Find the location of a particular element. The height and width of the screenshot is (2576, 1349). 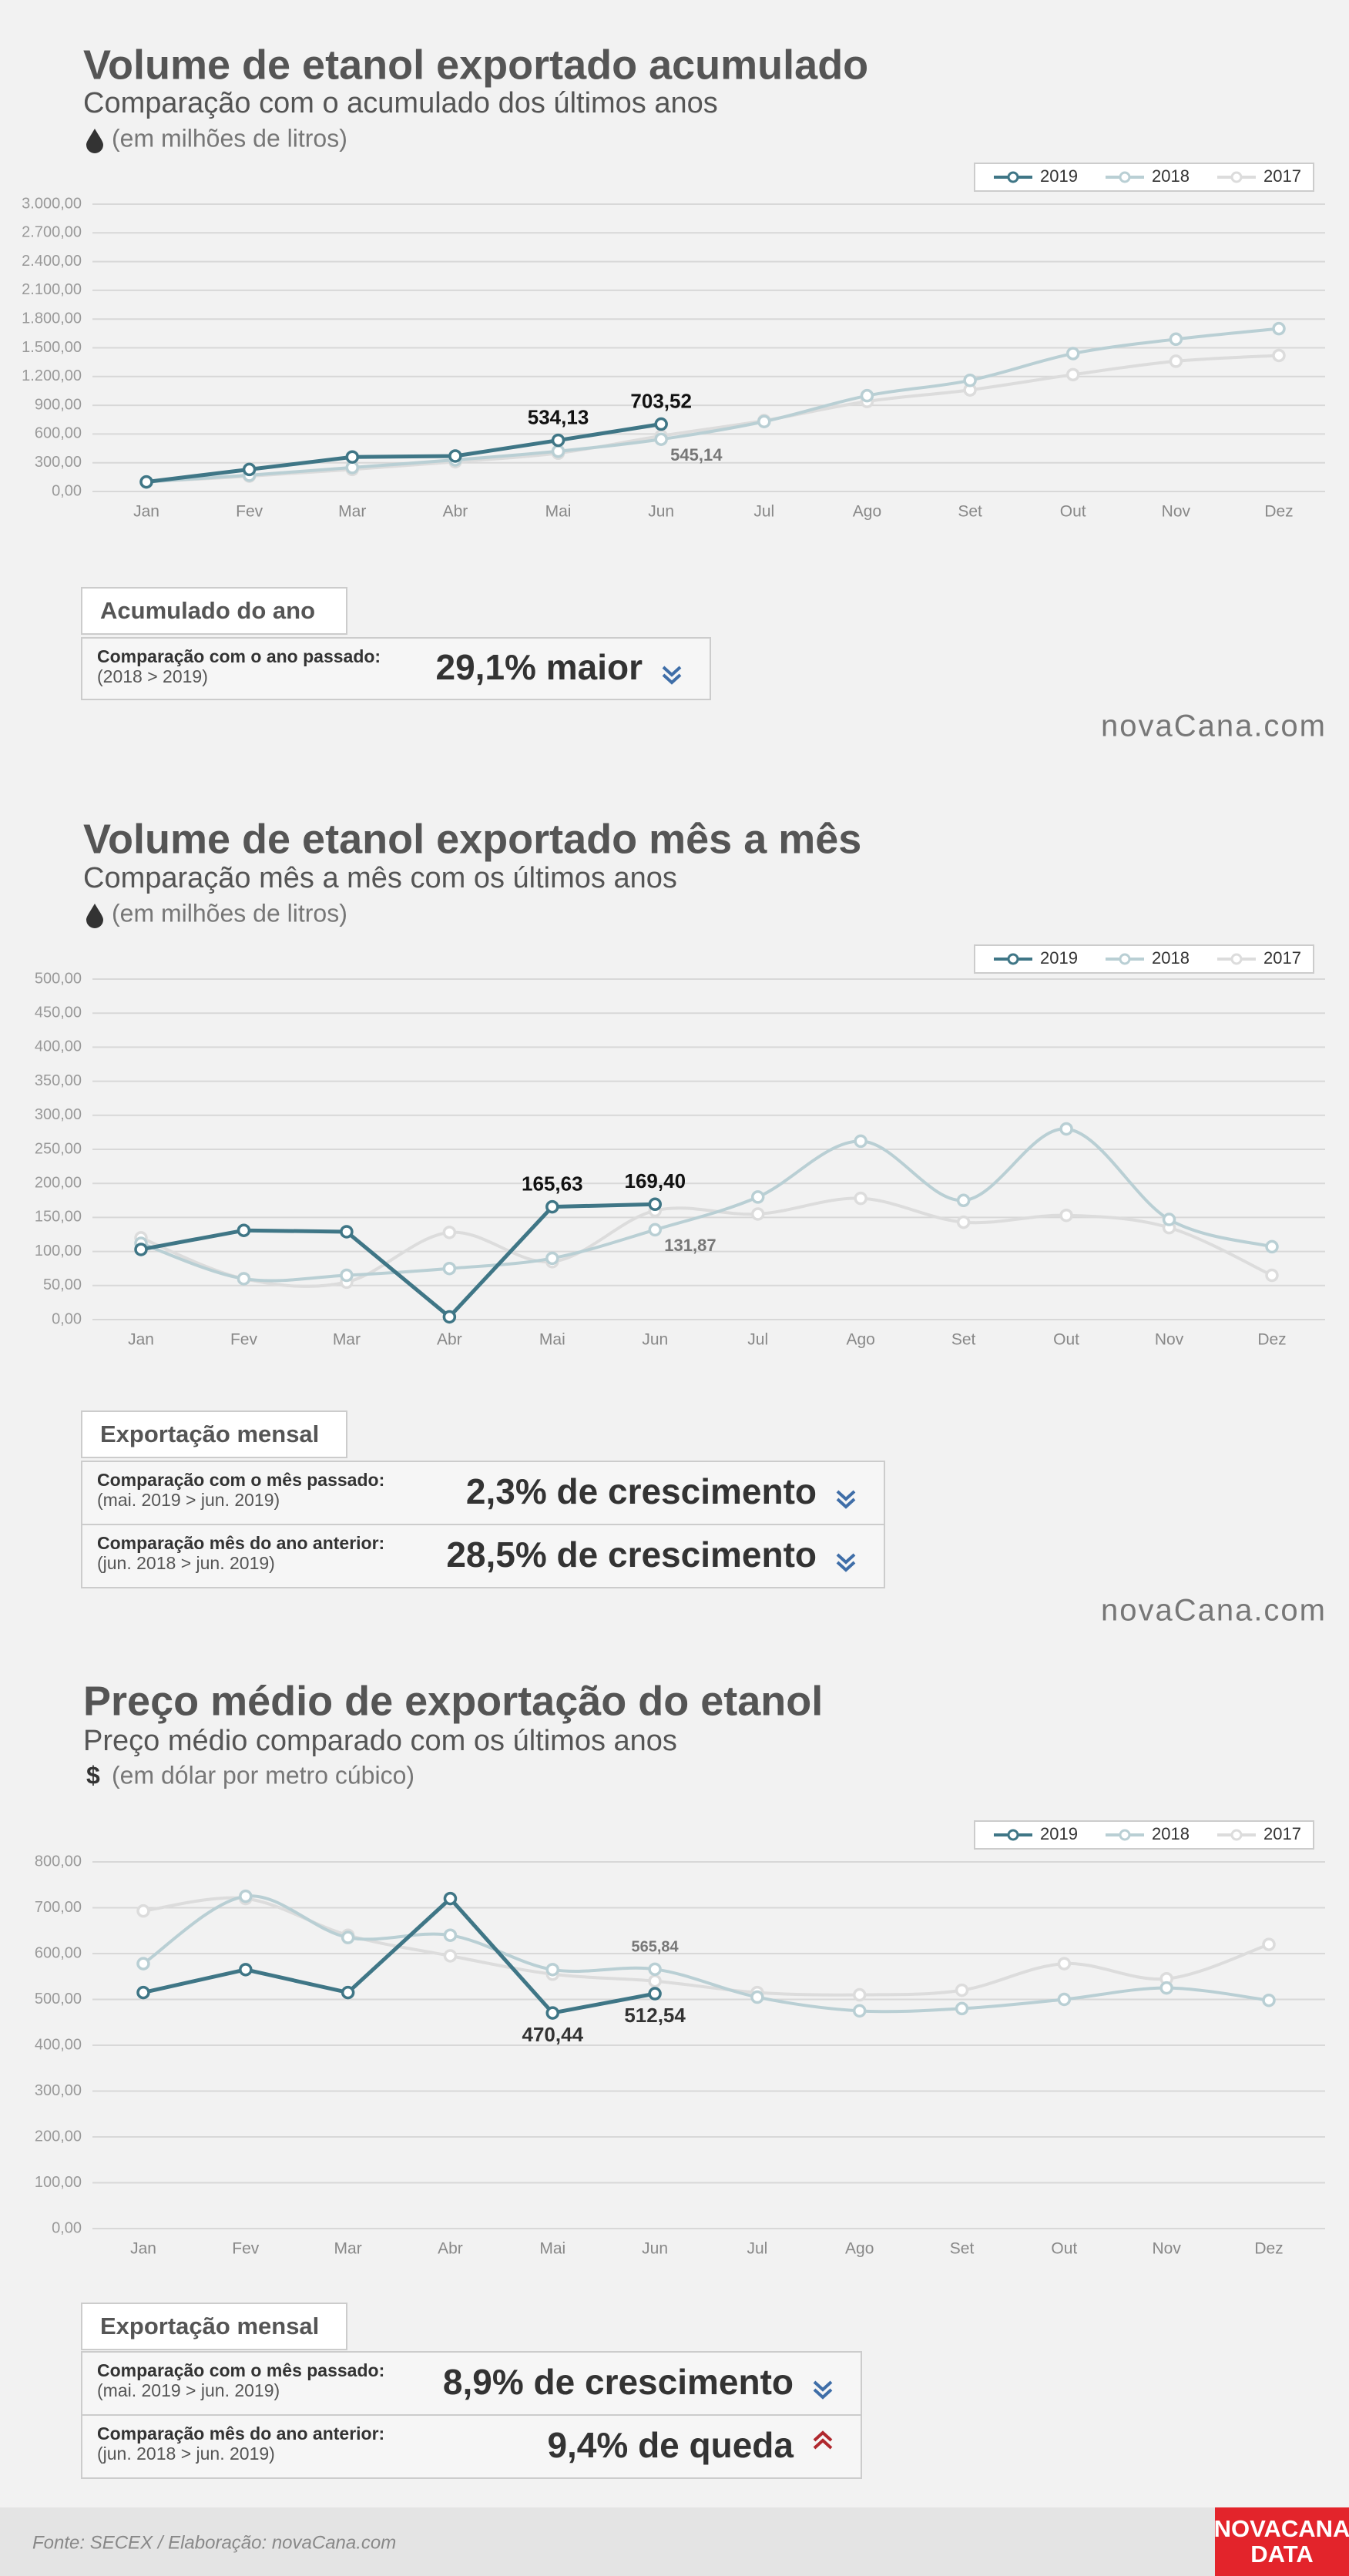

value-label: 703,52 is located at coordinates (661, 400).